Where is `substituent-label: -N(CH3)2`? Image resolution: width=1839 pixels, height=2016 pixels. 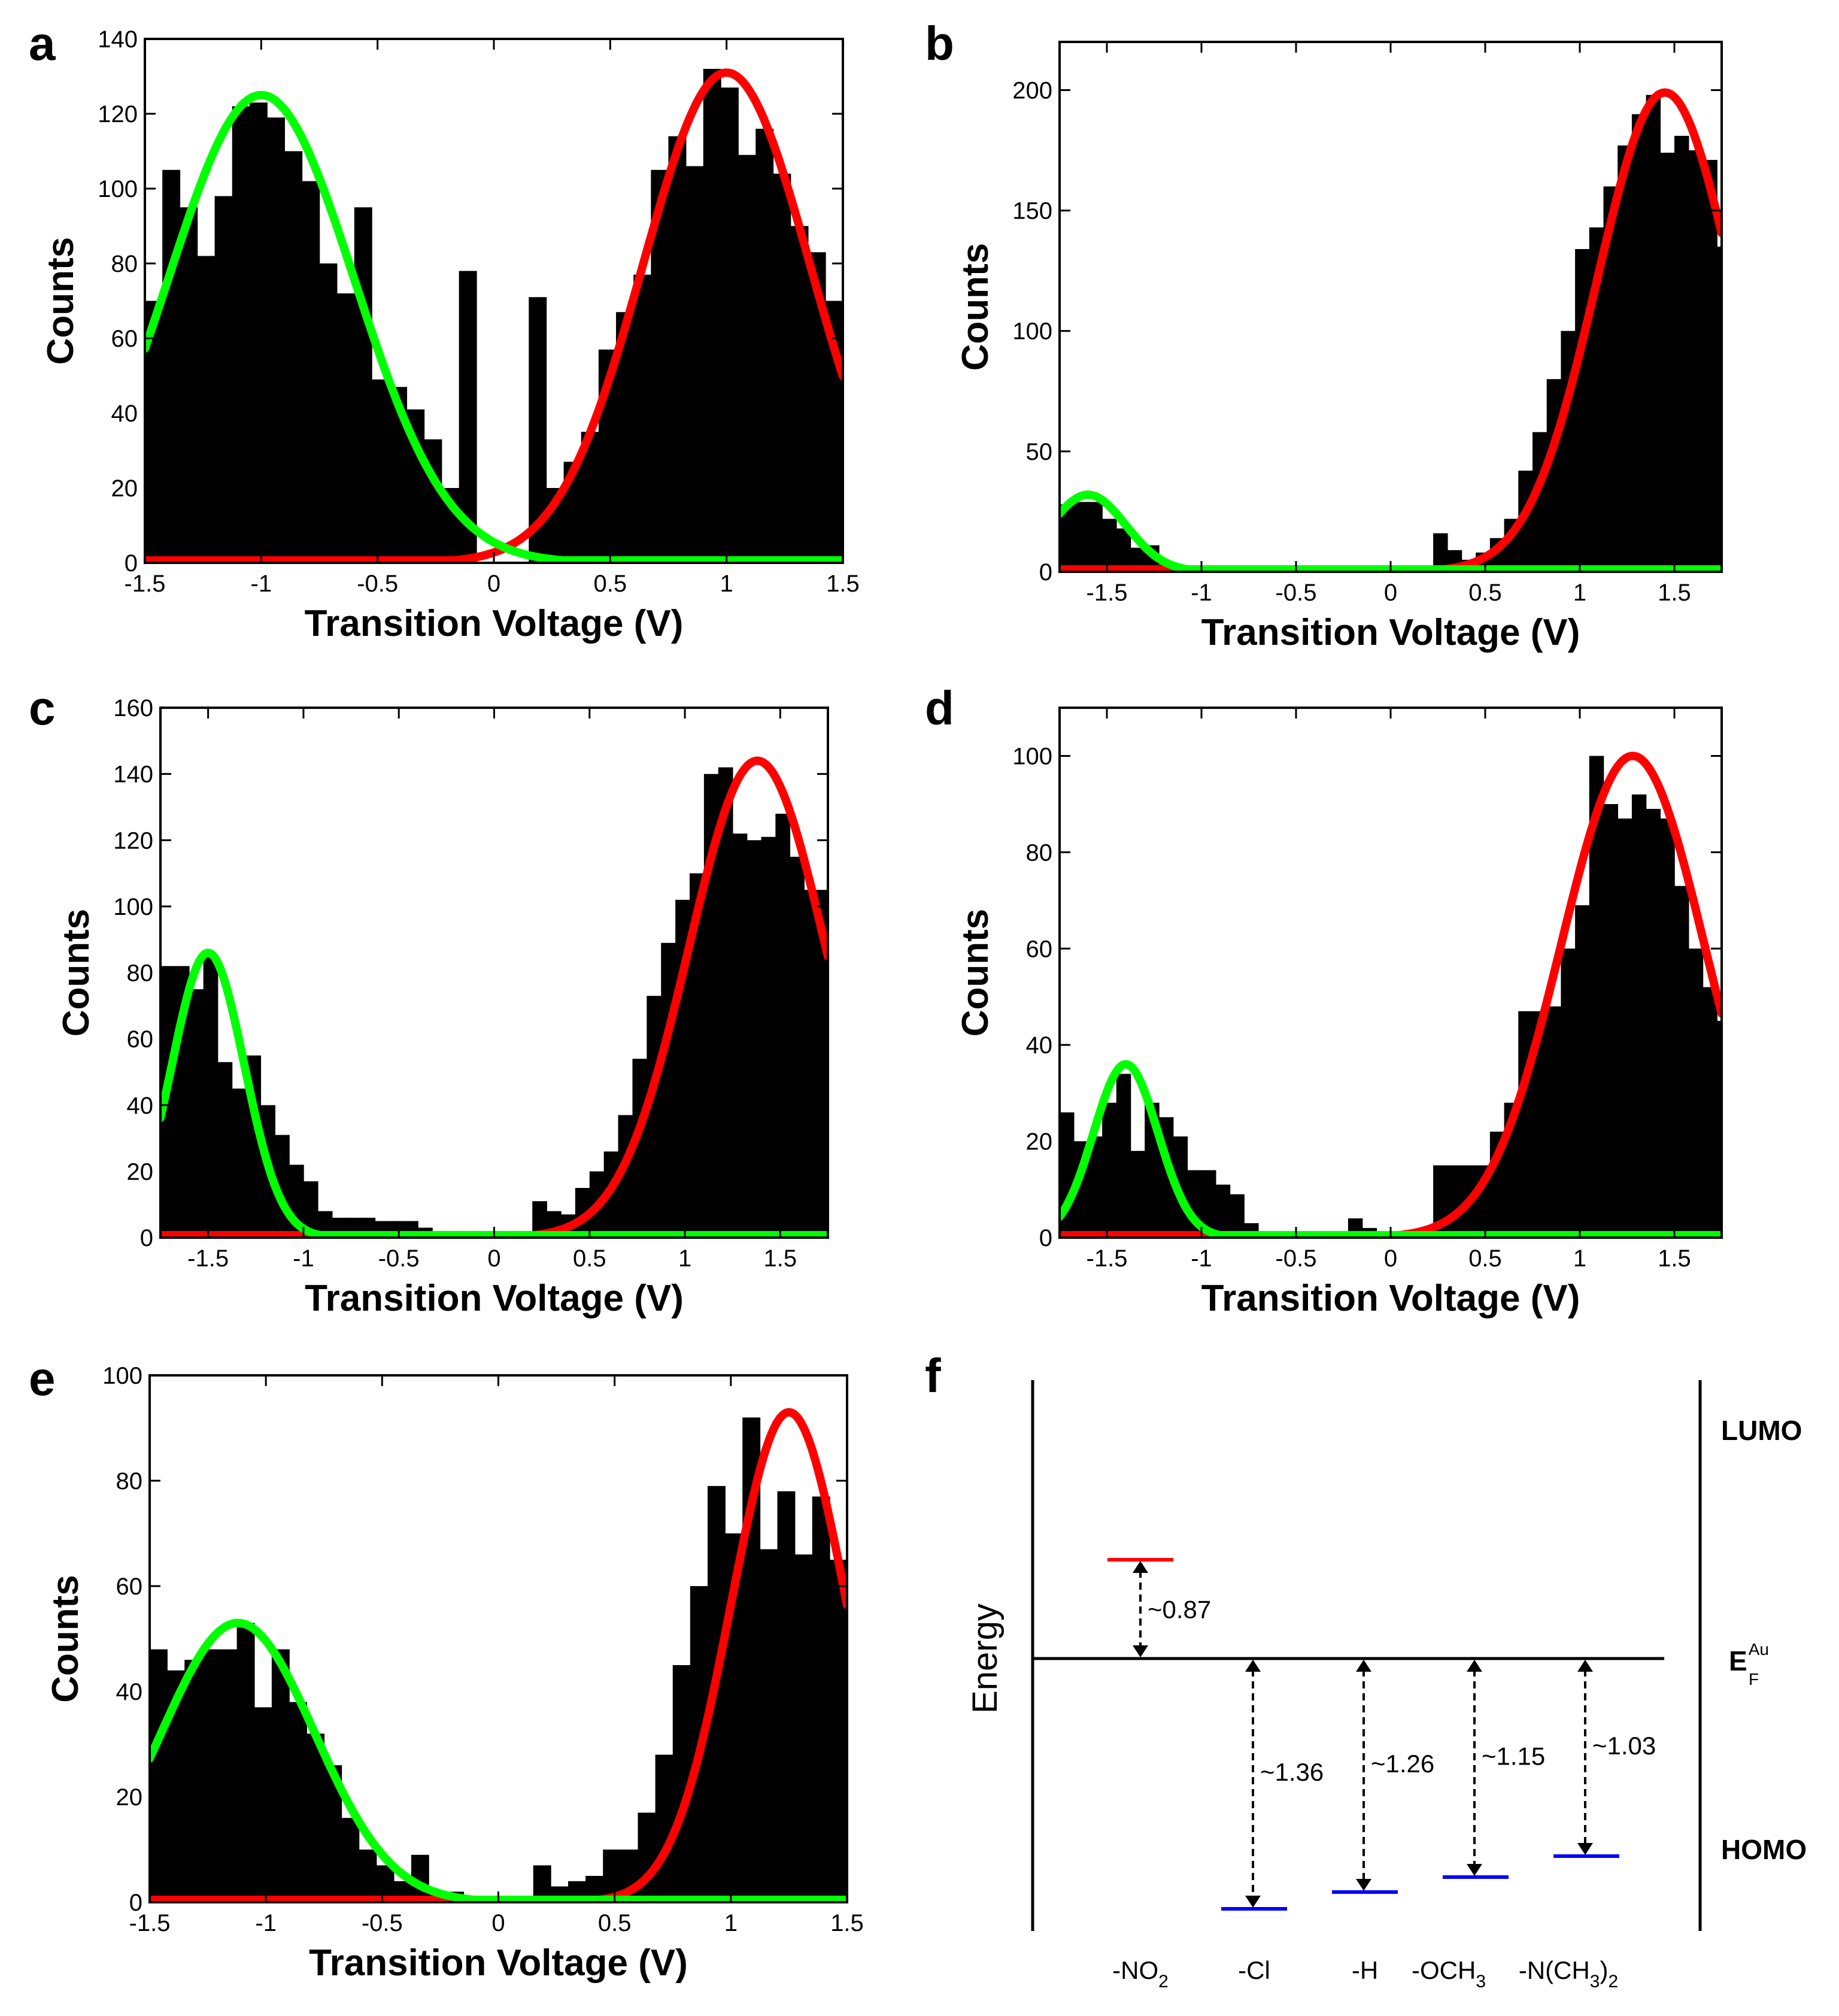 substituent-label: -N(CH3)2 is located at coordinates (1568, 1973).